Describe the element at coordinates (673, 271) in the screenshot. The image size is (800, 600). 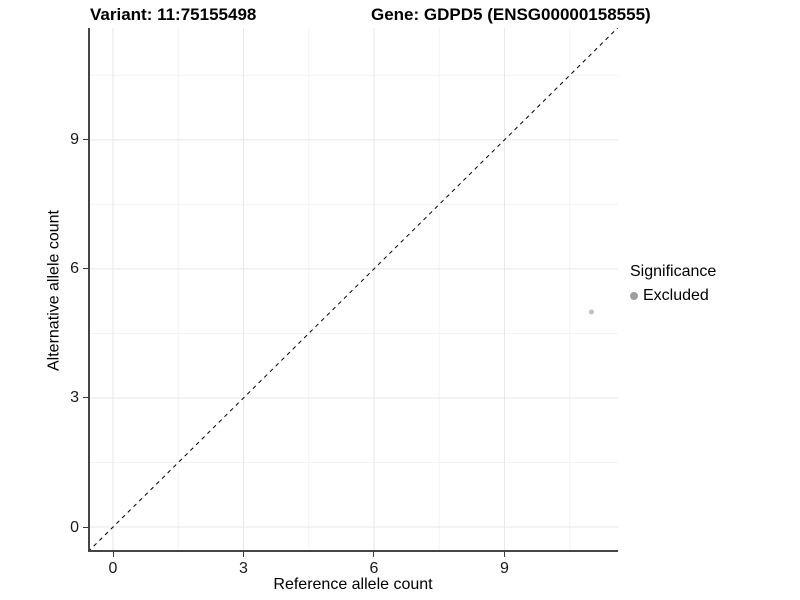
I see `legend-title: Significance` at that location.